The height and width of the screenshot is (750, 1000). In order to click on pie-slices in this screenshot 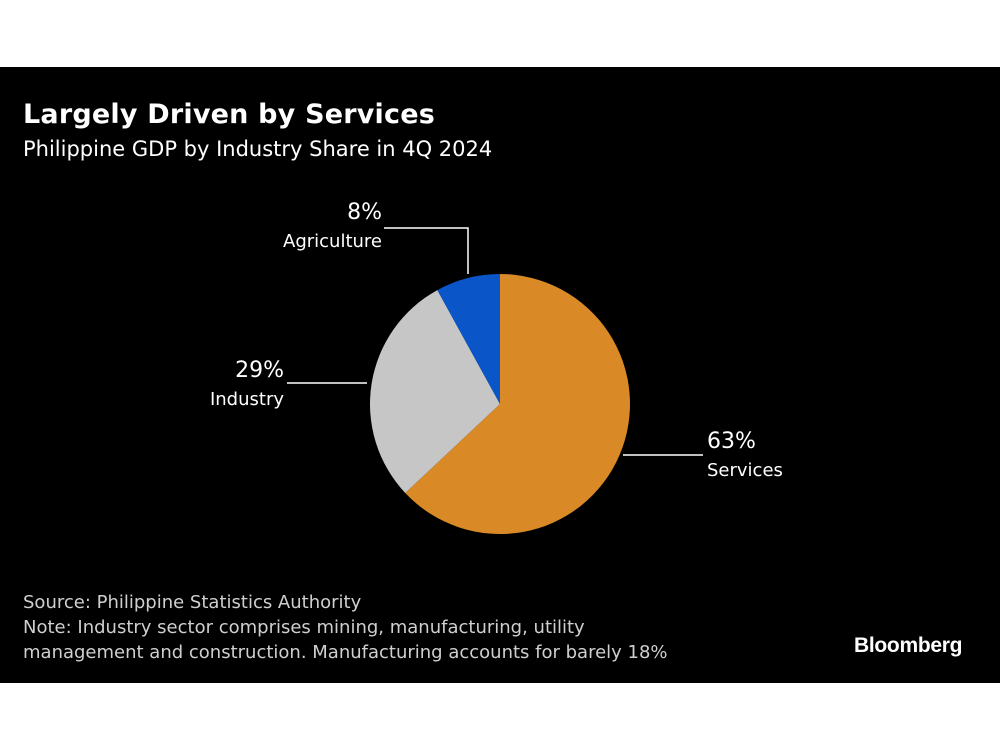, I will do `click(499, 404)`.